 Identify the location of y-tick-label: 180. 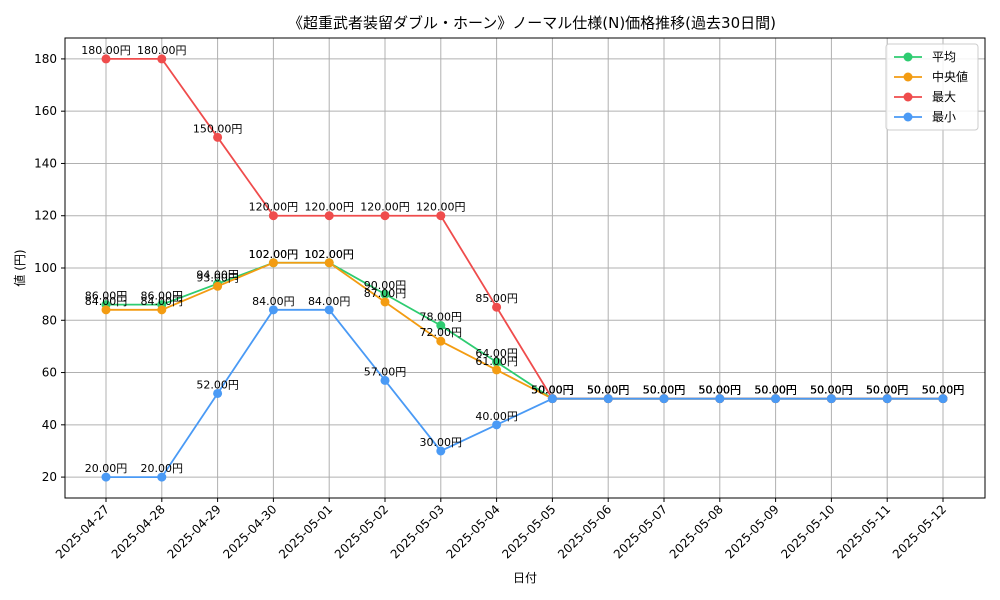
(45, 59).